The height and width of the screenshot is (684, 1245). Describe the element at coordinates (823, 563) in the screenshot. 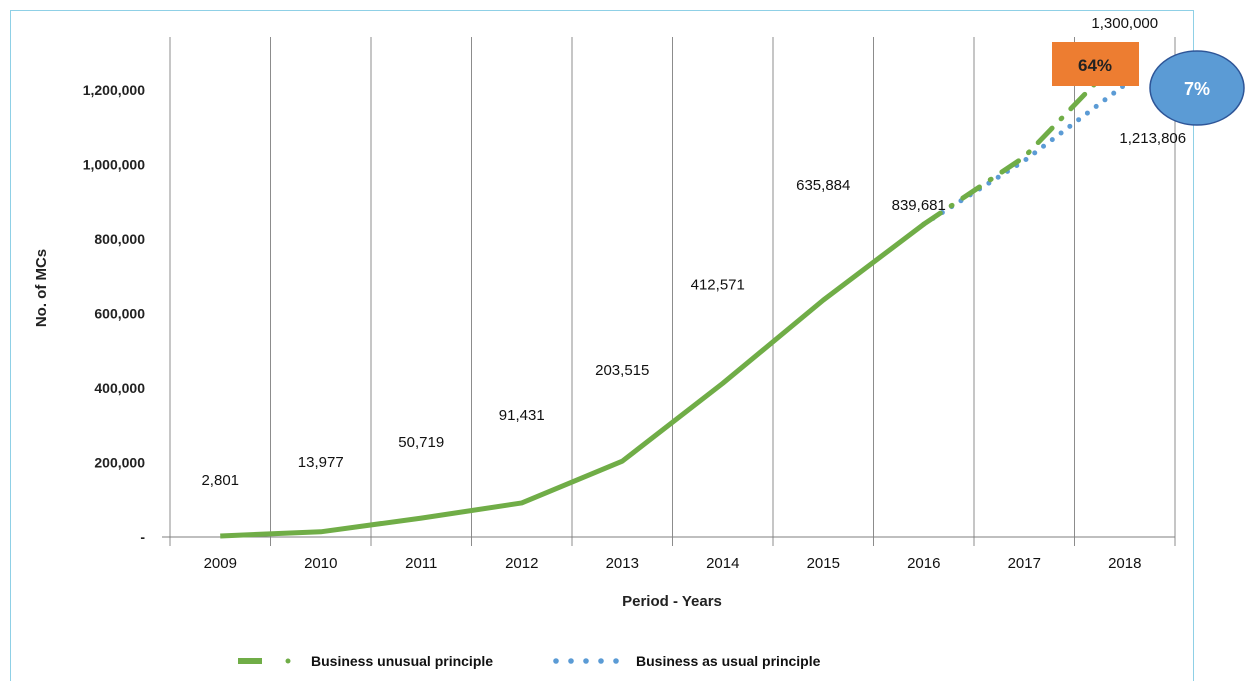

I see `x-tick-label: 2015` at that location.